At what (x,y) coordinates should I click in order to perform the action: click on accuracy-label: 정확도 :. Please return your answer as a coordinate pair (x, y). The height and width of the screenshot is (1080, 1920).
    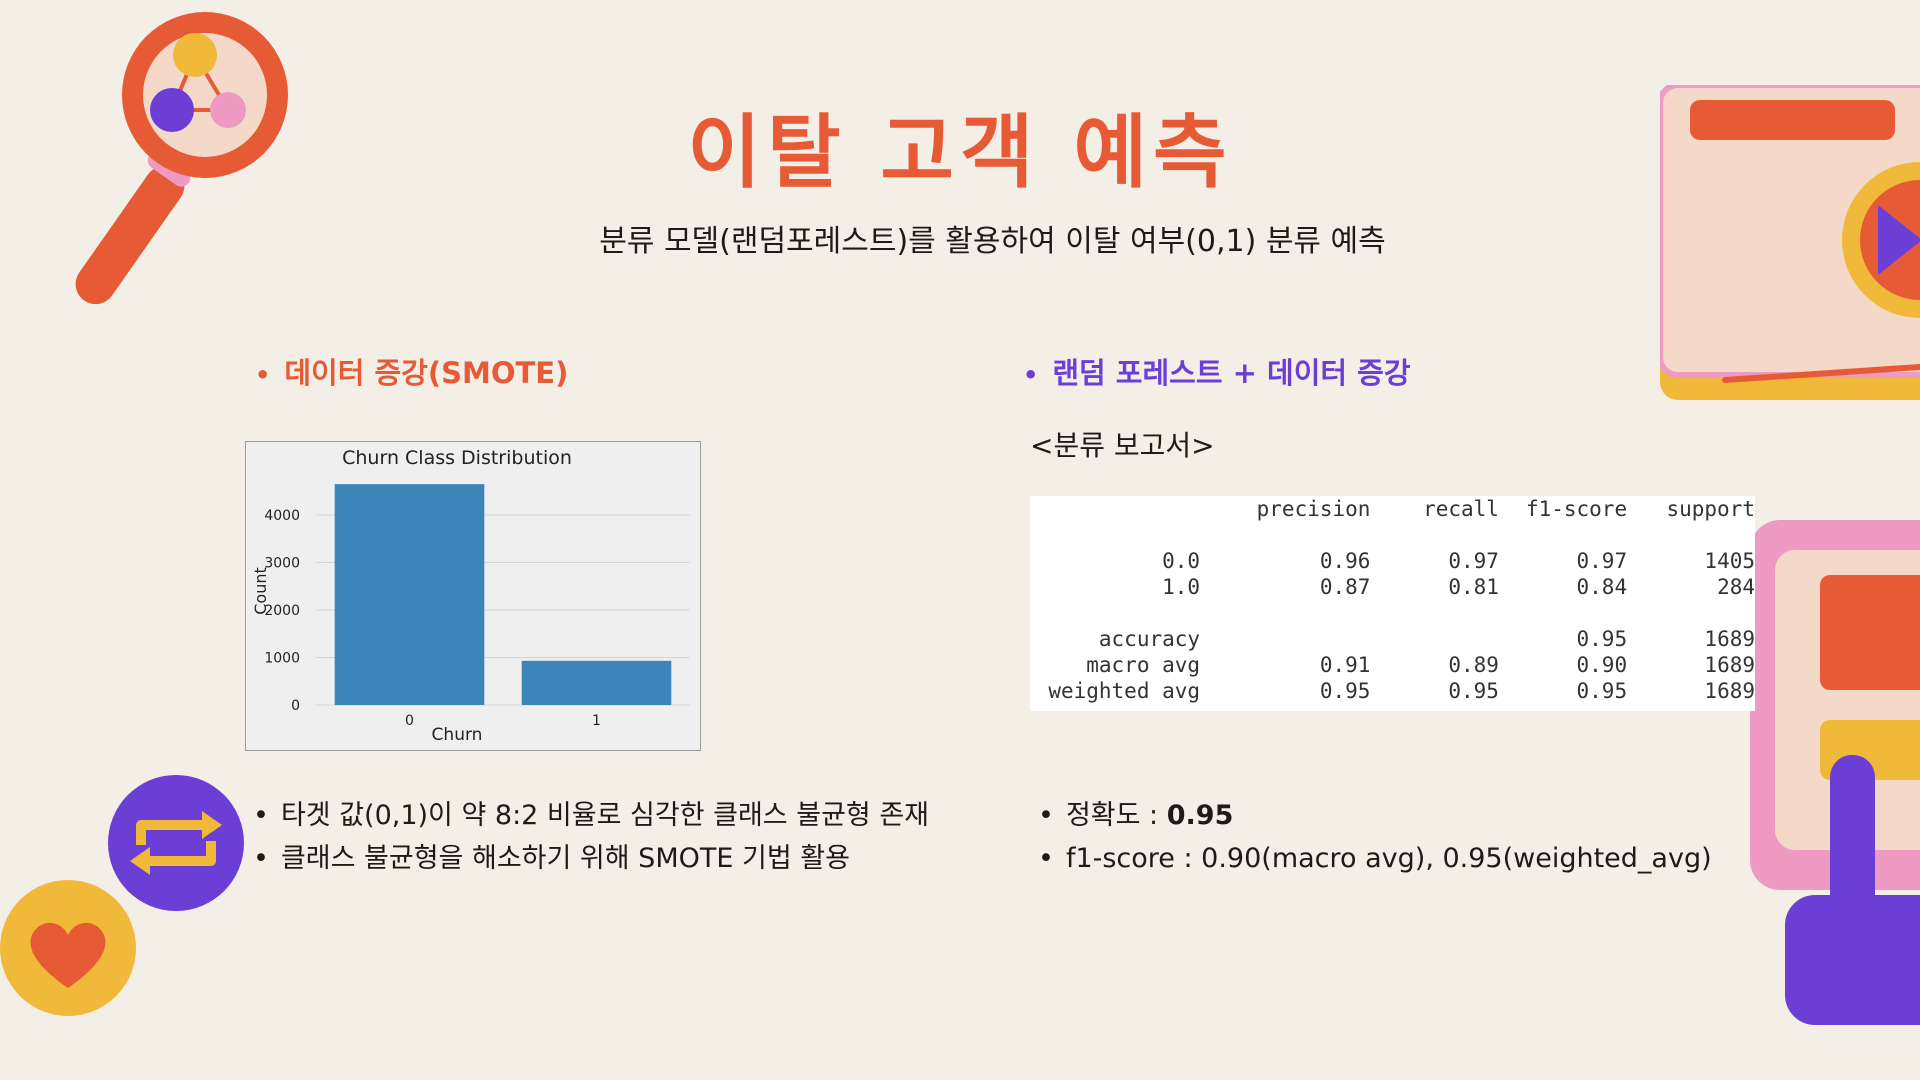
    Looking at the image, I should click on (1116, 815).